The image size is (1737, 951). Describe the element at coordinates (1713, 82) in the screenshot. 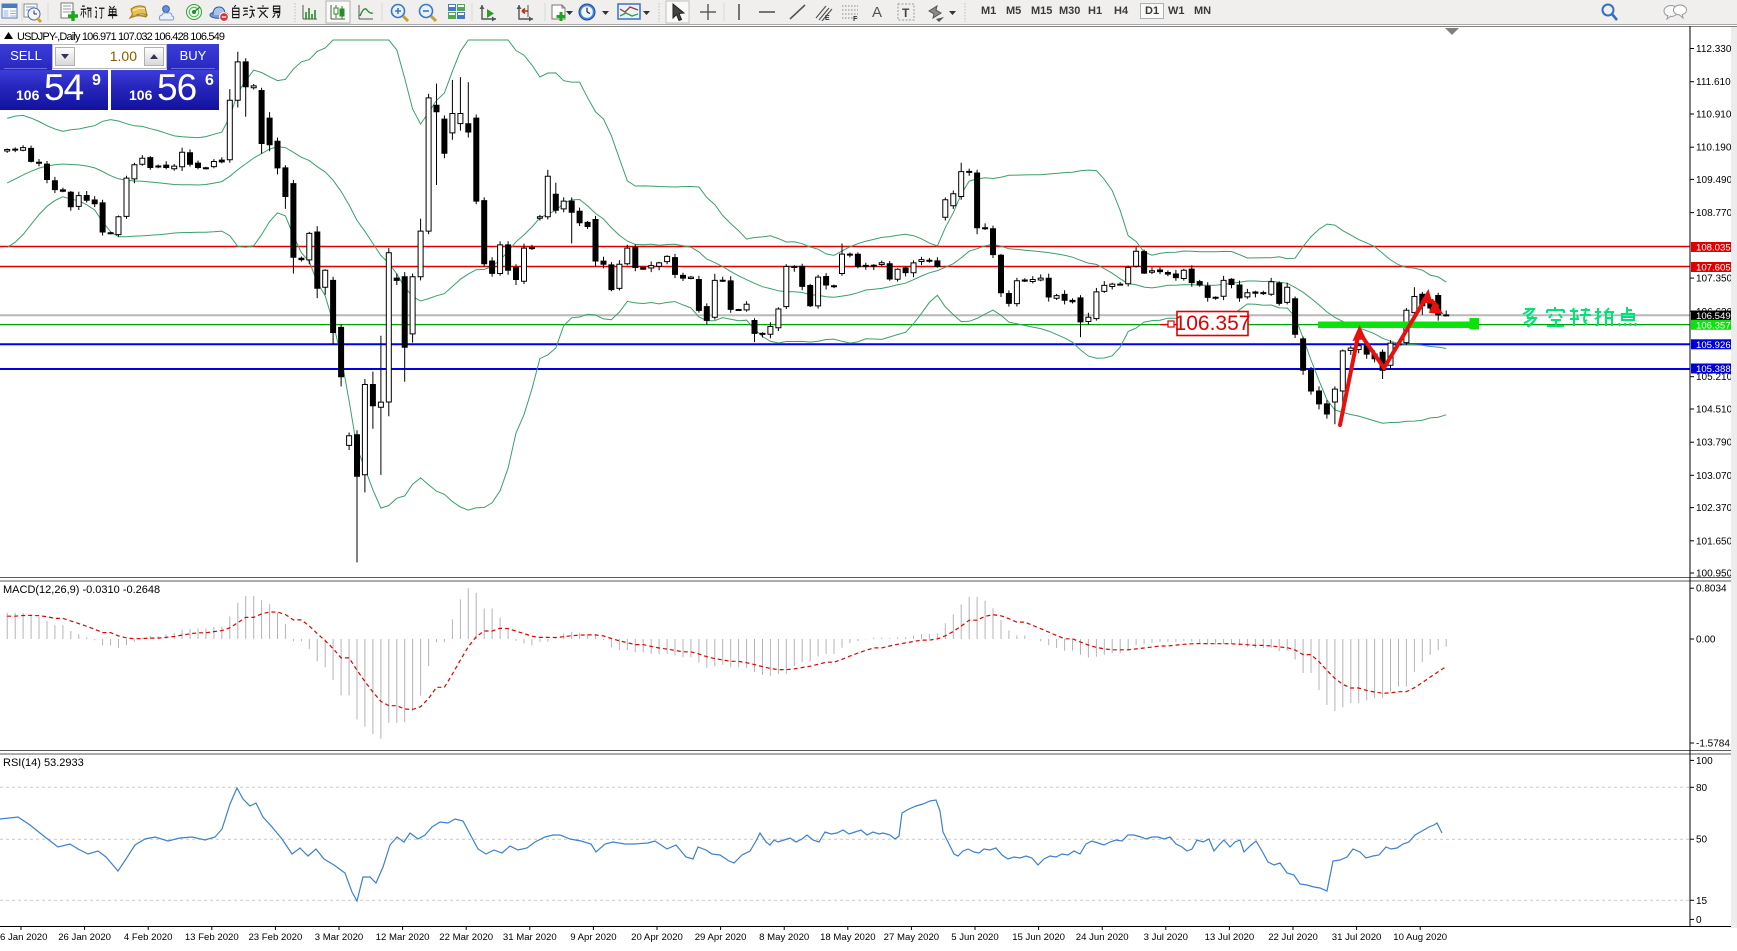

I see `svg-text: 111.610` at that location.